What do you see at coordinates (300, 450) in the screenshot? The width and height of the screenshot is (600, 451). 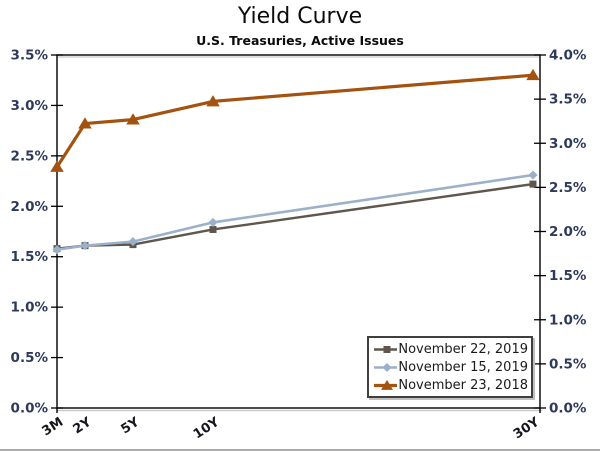 I see `window-bottom-edge` at bounding box center [300, 450].